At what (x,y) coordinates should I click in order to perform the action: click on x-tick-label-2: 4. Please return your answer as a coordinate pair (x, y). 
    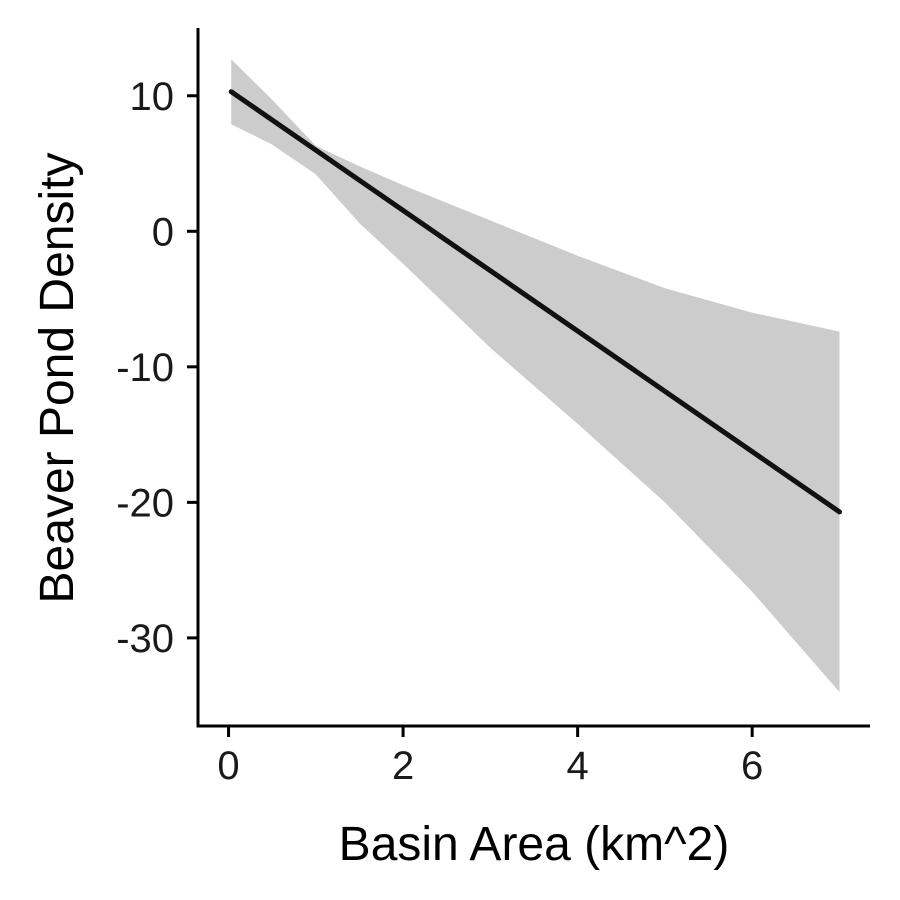
    Looking at the image, I should click on (578, 766).